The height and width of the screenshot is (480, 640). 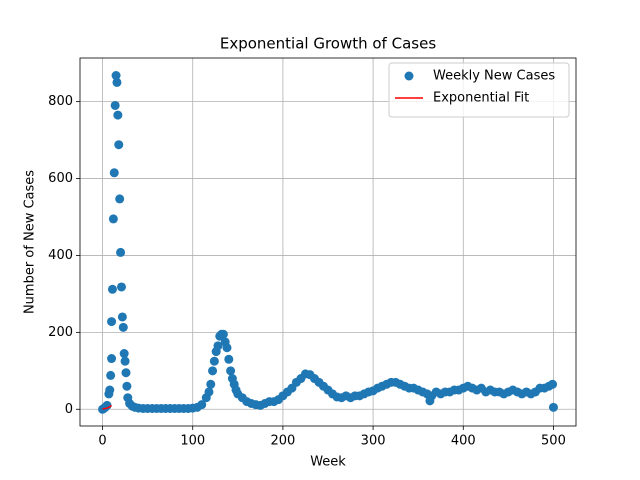 What do you see at coordinates (409, 76) in the screenshot?
I see `legend-swatch` at bounding box center [409, 76].